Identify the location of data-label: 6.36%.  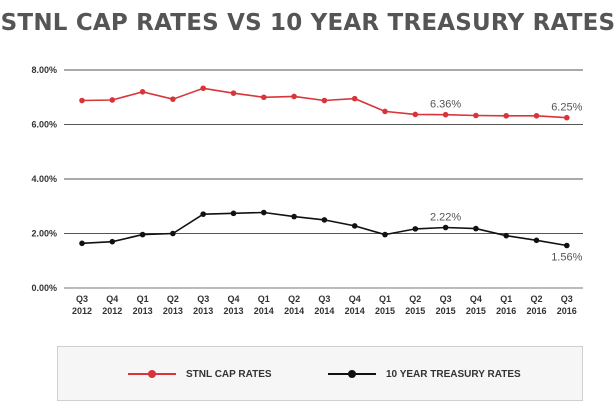
(445, 105).